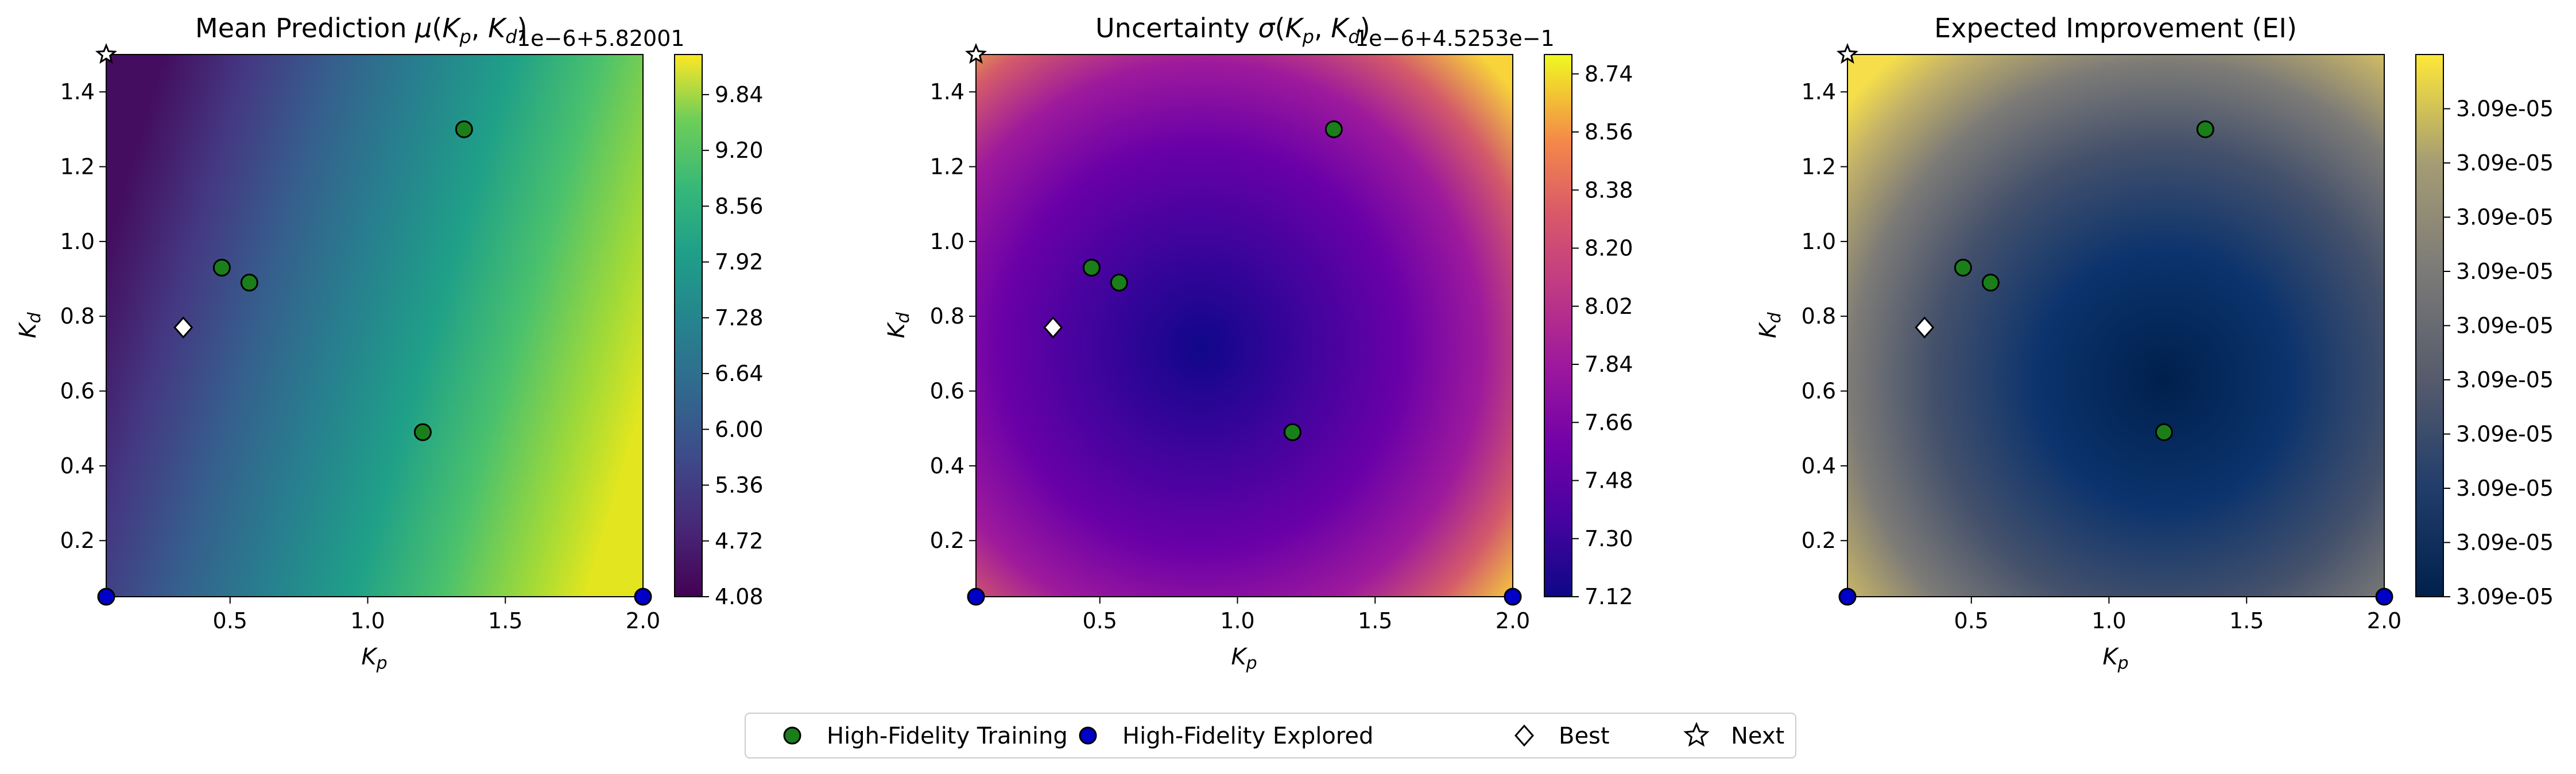  What do you see at coordinates (601, 39) in the screenshot?
I see `colorbar-offset-text: 1e−6+5.82001` at bounding box center [601, 39].